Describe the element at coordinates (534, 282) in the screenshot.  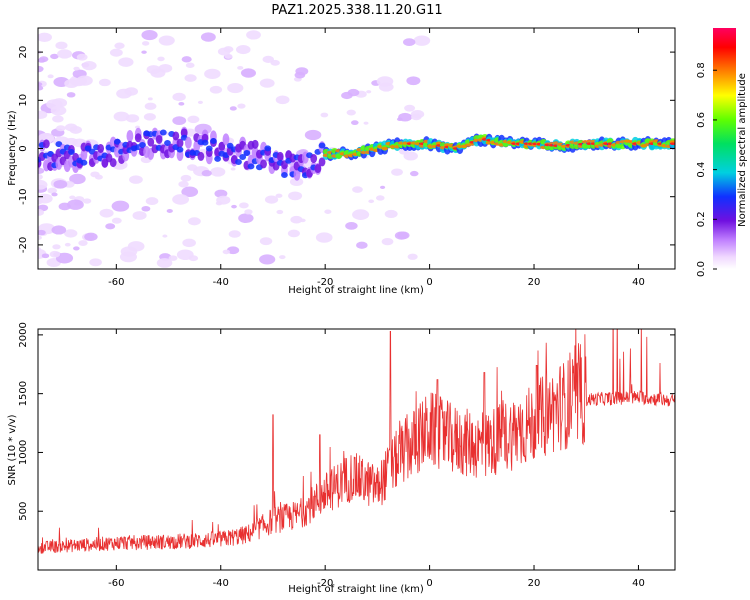
I see `spectrogram-xtick-label: 20` at that location.